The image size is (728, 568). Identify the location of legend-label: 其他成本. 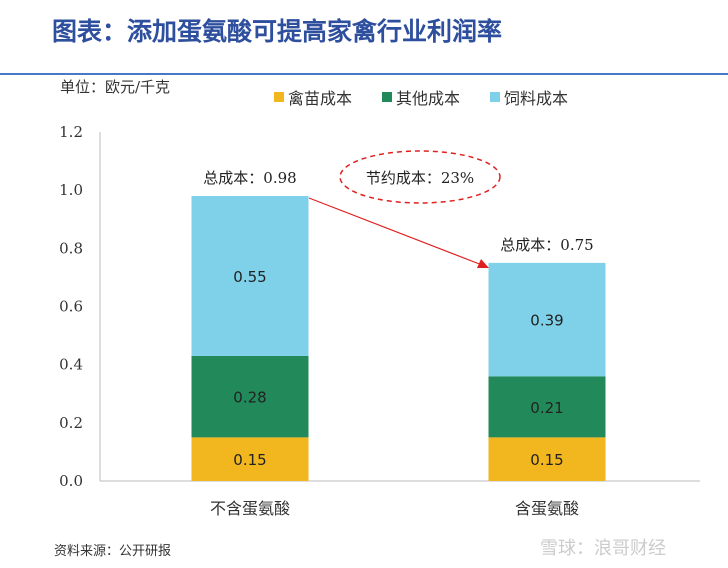
(428, 98).